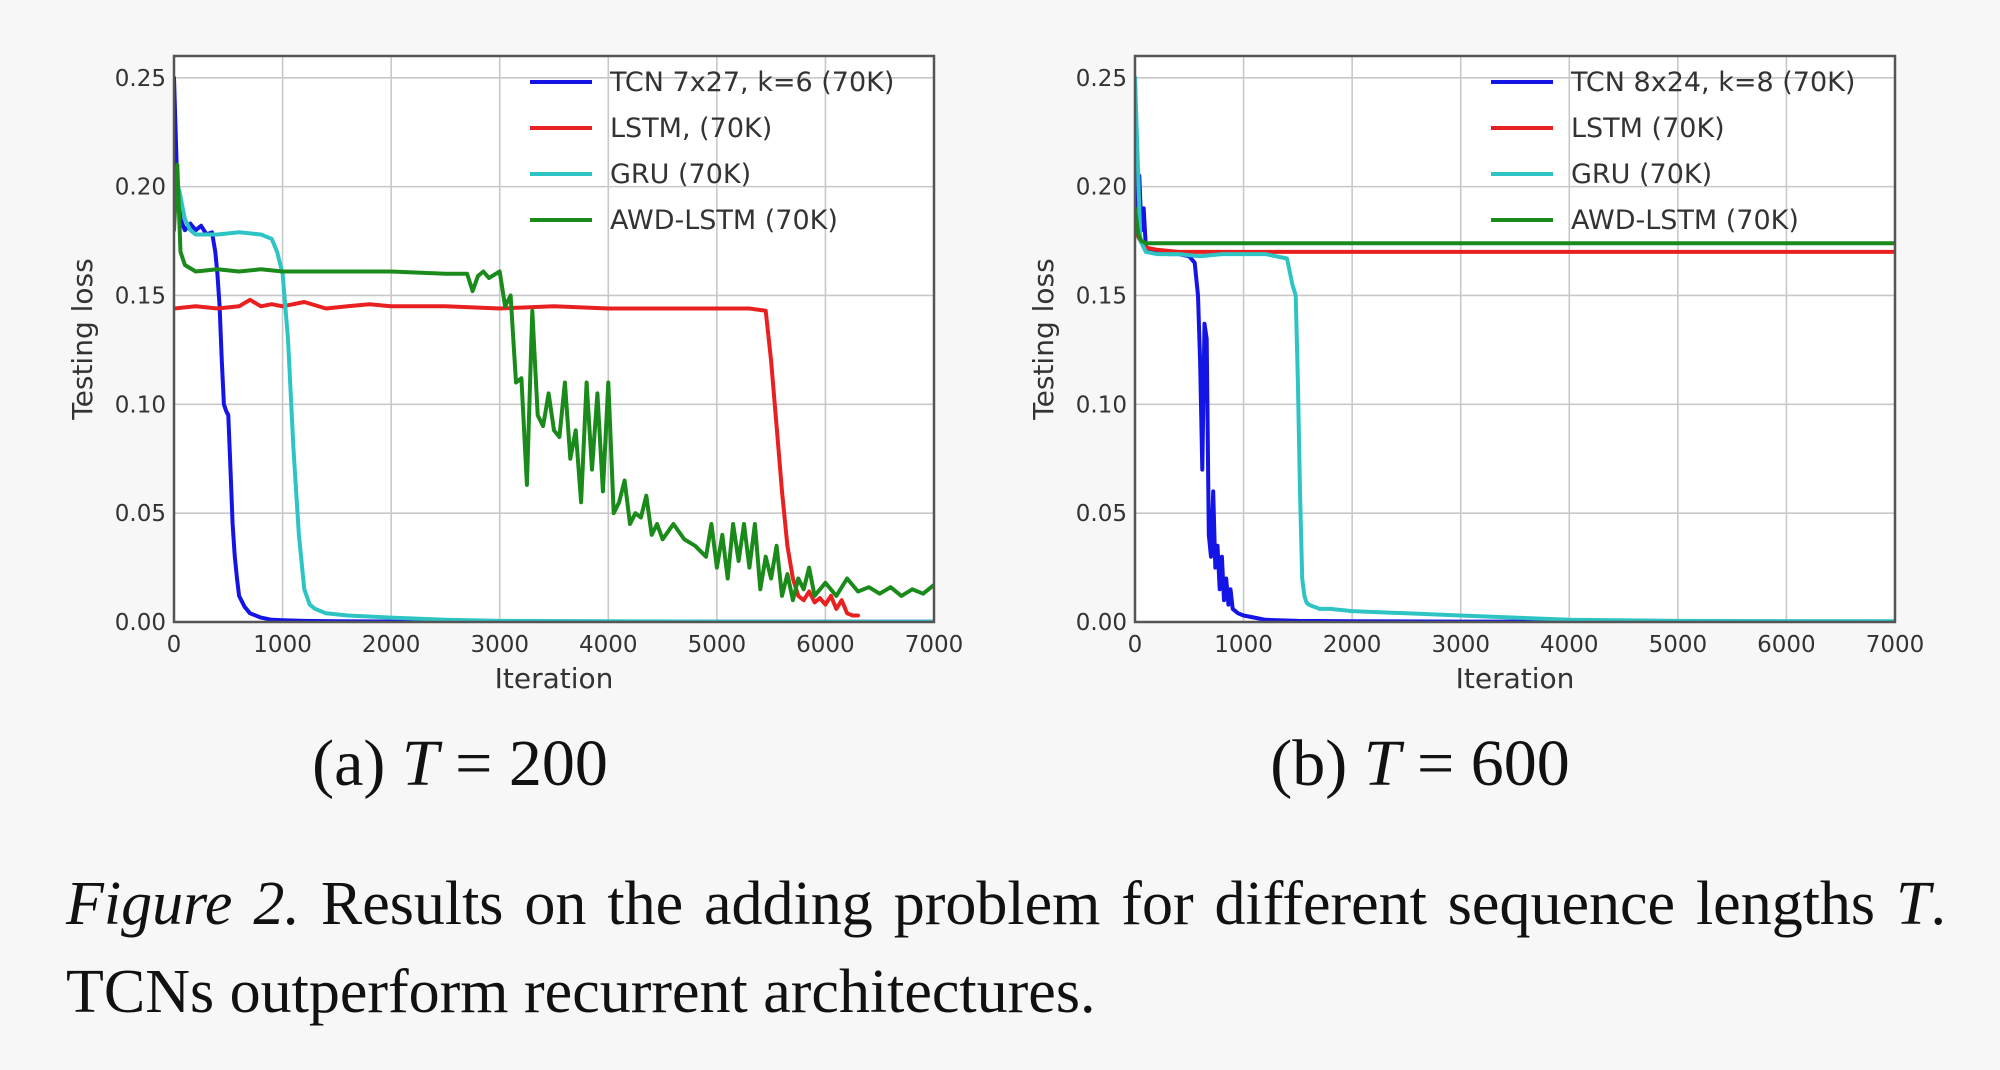  Describe the element at coordinates (1382, 763) in the screenshot. I see `subcaption-b-variable: T` at that location.